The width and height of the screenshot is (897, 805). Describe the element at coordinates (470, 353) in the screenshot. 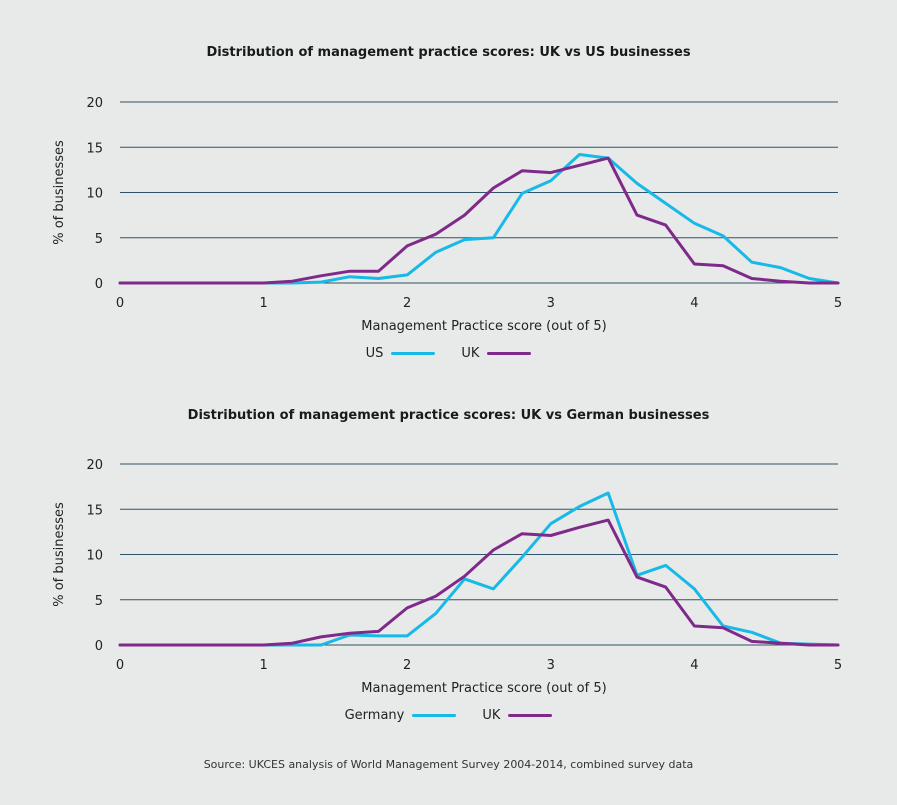

I see `legend-label-uk: UK` at that location.